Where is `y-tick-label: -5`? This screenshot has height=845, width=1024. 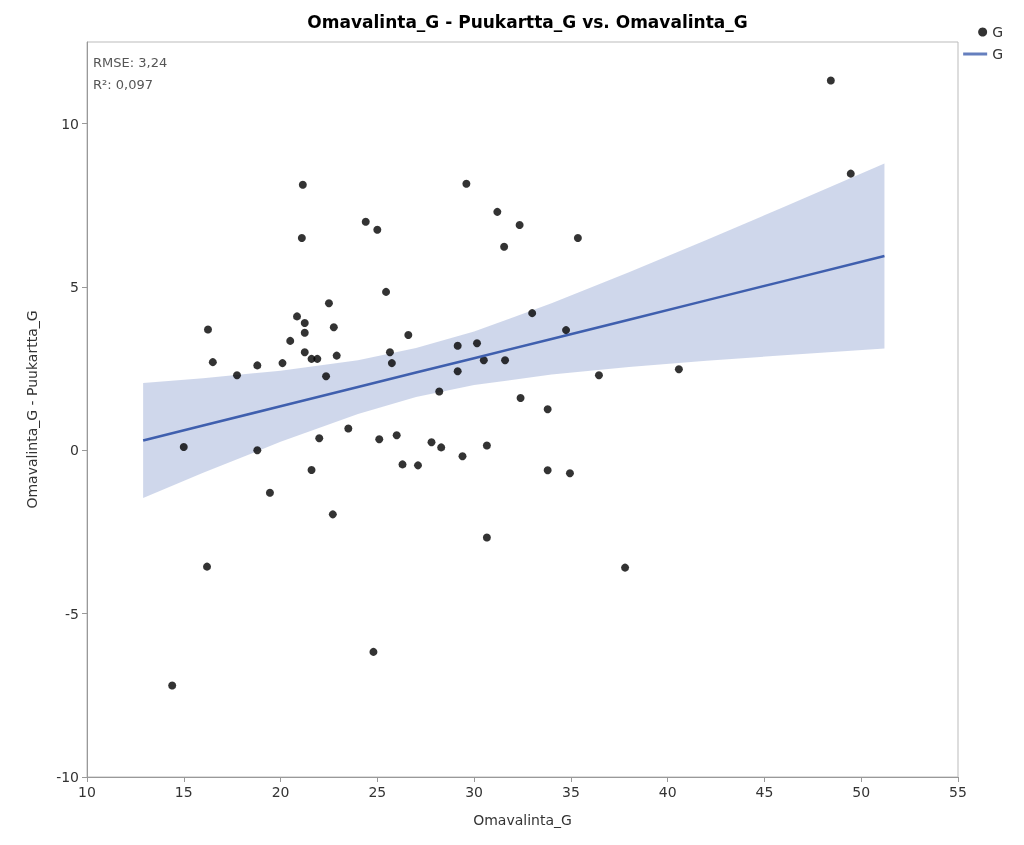
y-tick-label: -5 is located at coordinates (72, 613).